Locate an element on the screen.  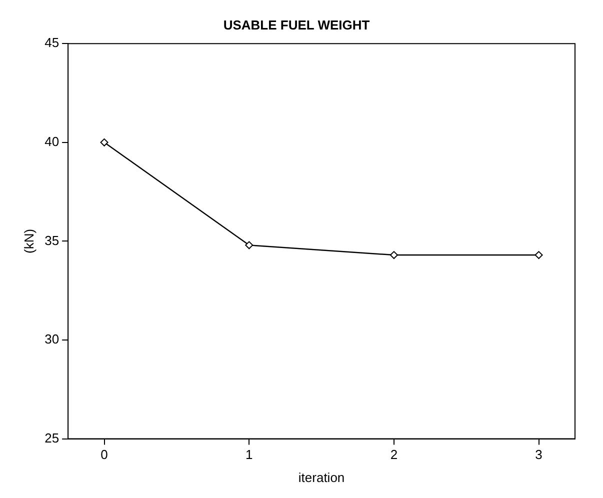
y-axis-title: (kN) is located at coordinates (28, 241).